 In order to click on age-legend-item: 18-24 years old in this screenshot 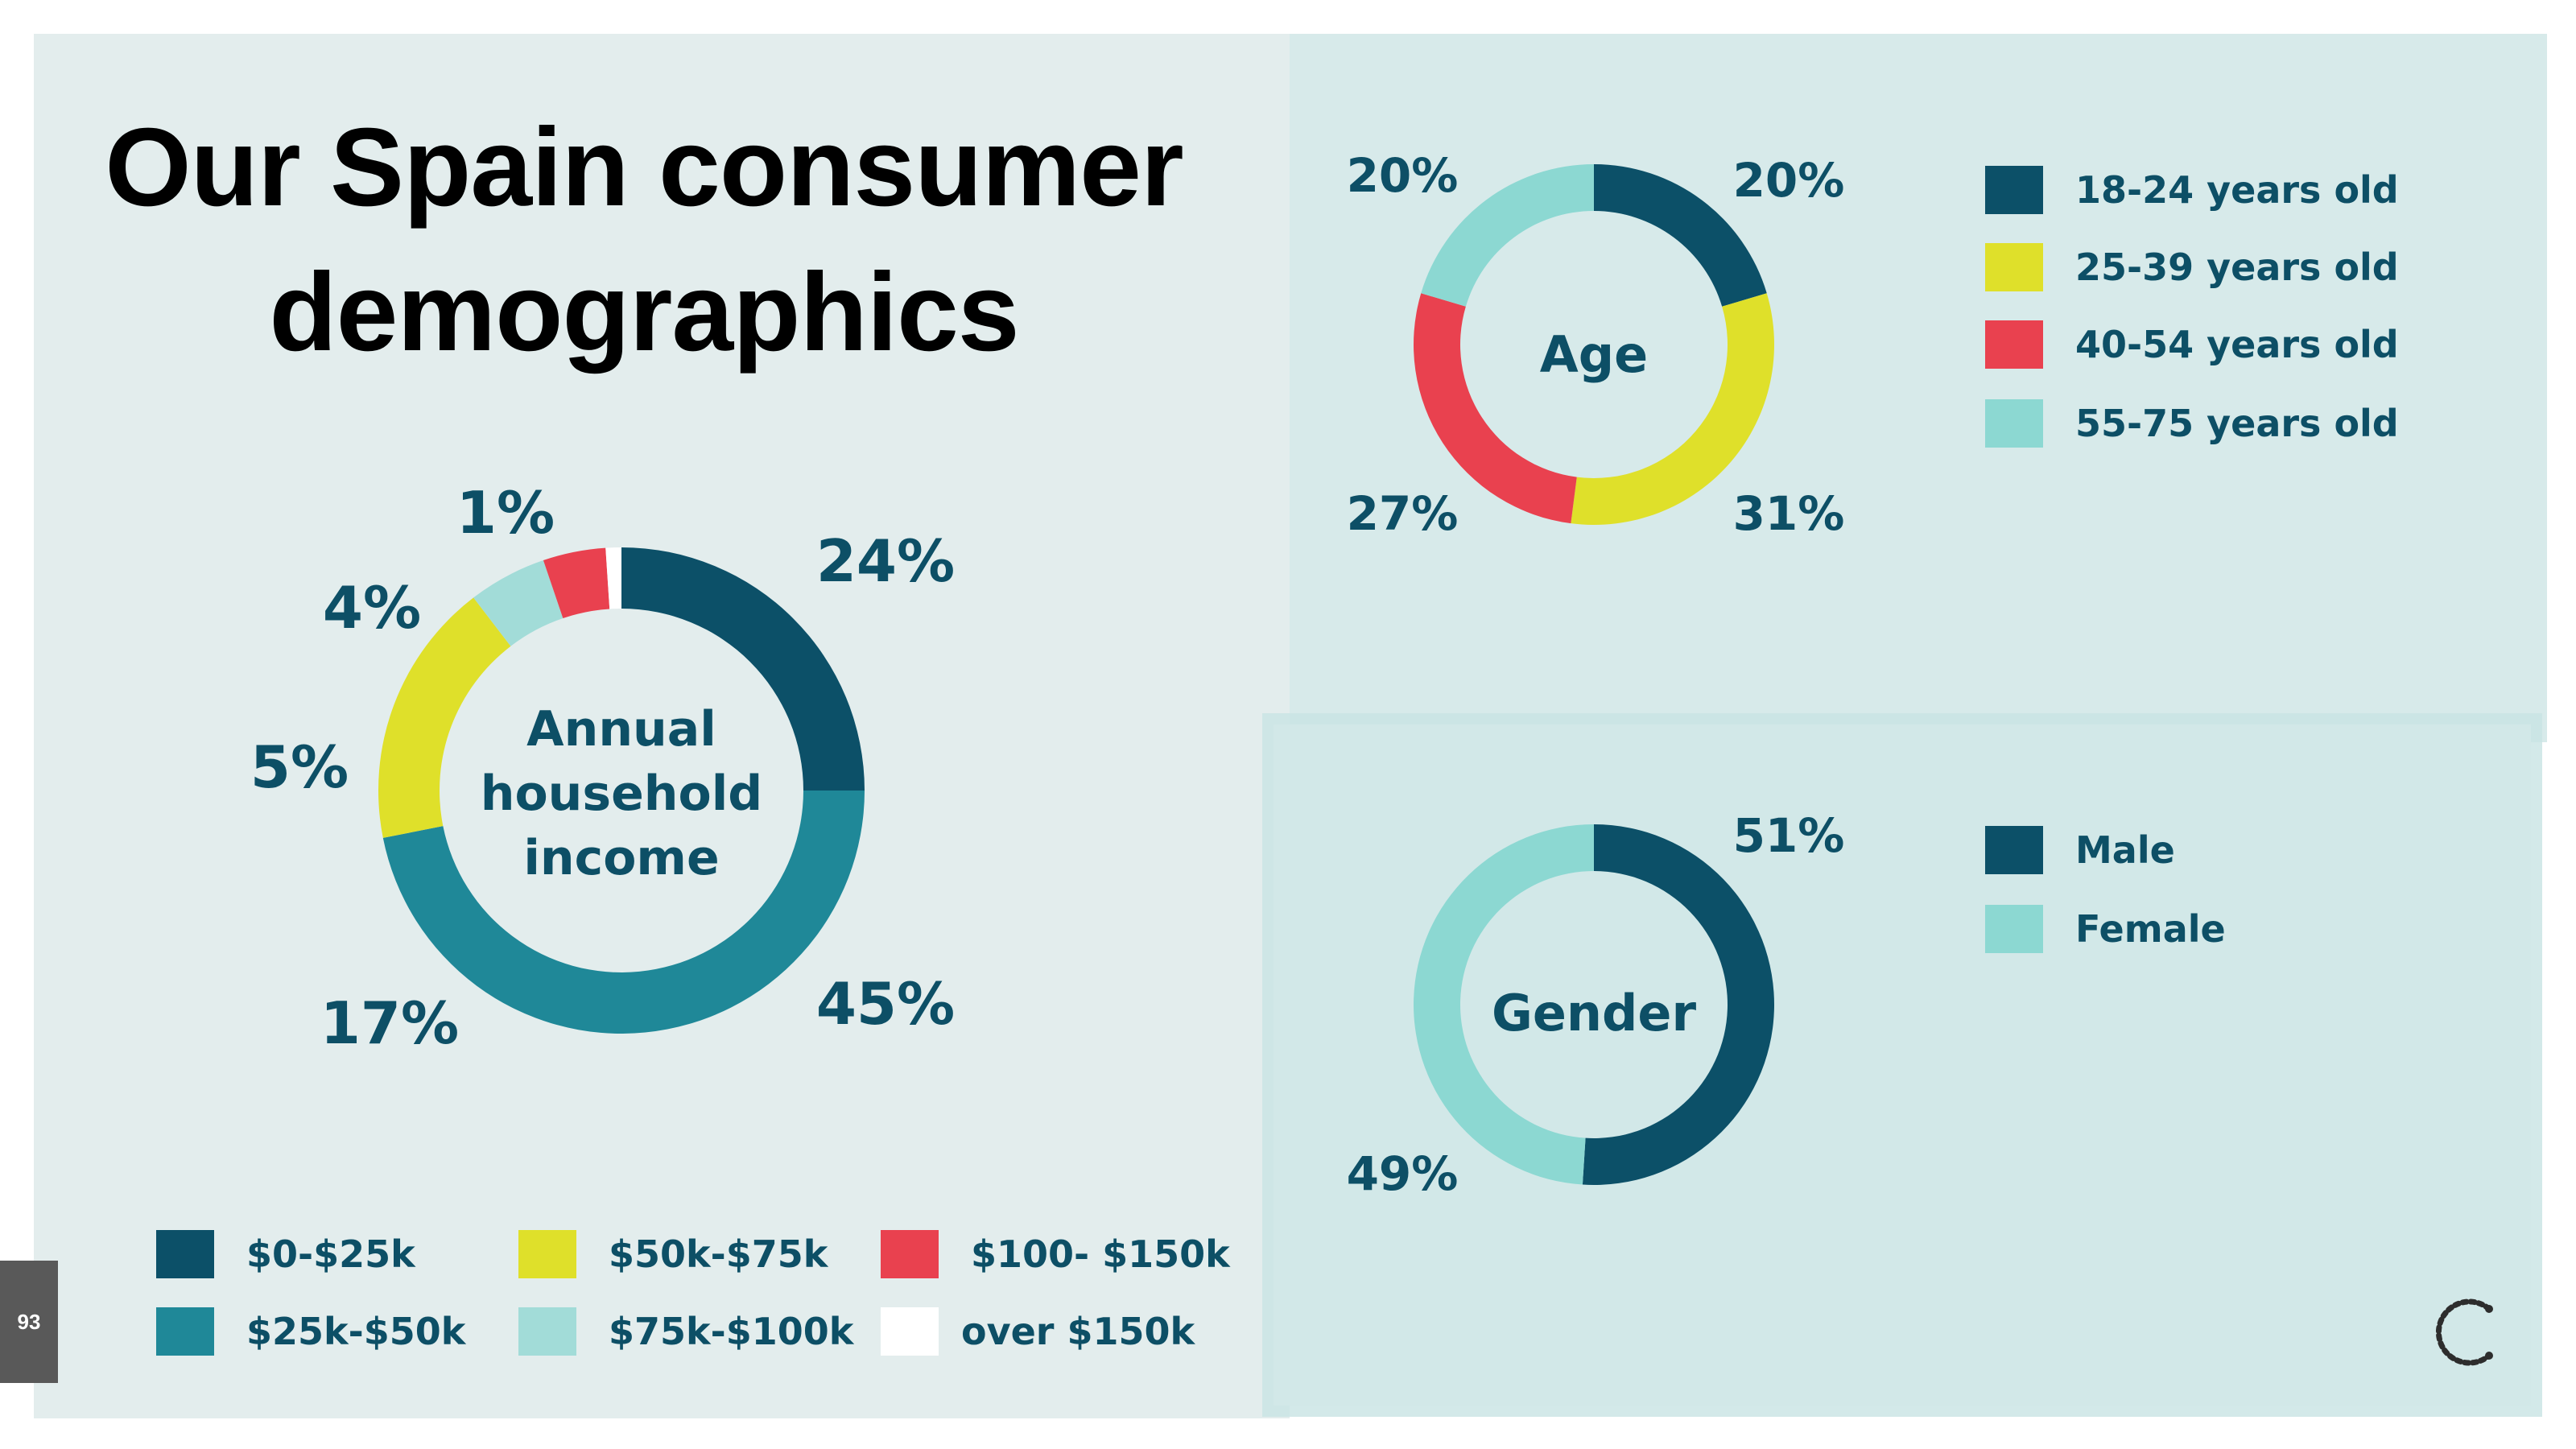, I will do `click(2192, 190)`.